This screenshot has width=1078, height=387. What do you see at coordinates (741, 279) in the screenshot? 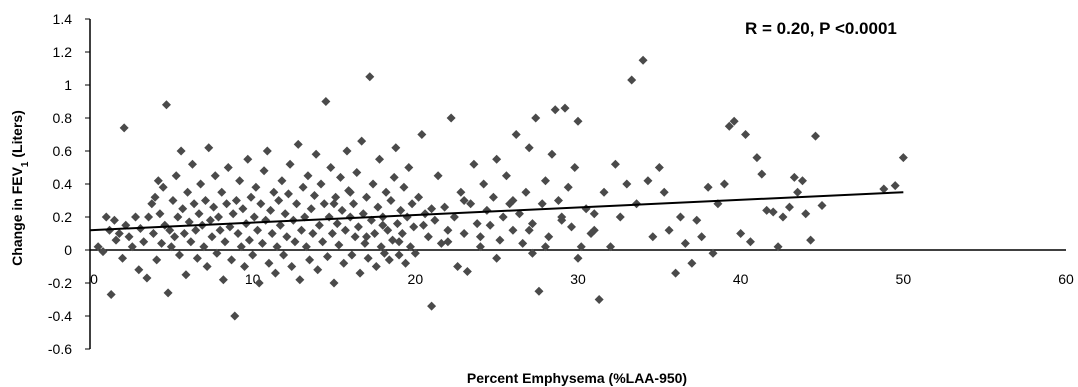
I see `x-tick-label: 40` at bounding box center [741, 279].